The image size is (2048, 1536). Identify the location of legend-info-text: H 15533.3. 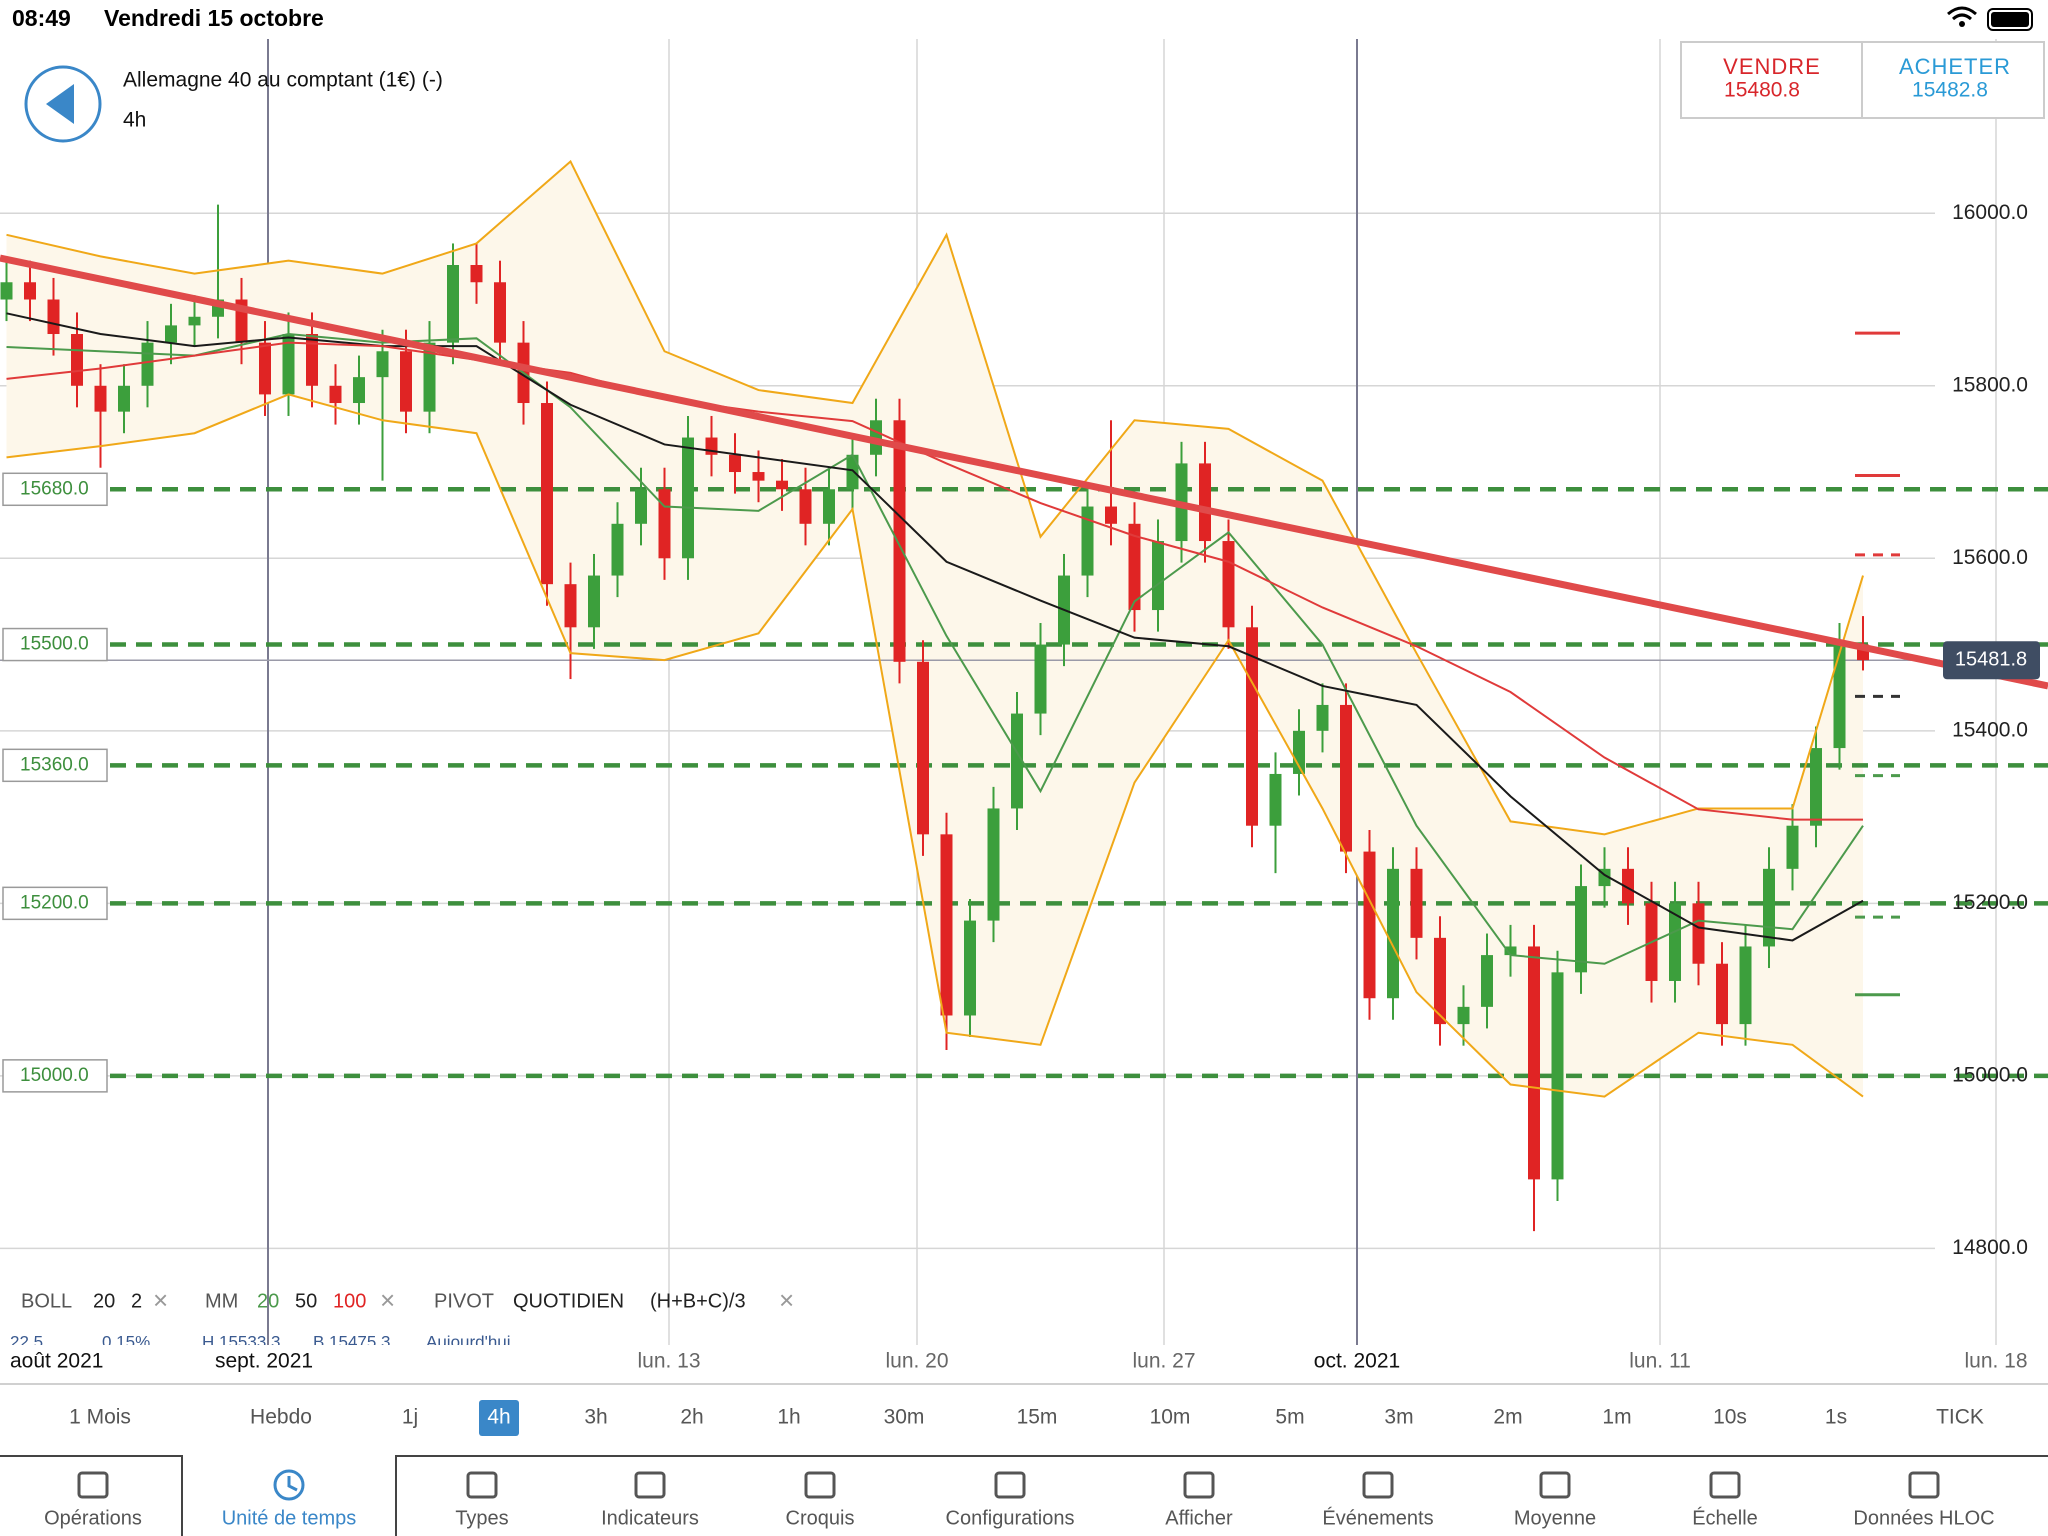
(241, 1341).